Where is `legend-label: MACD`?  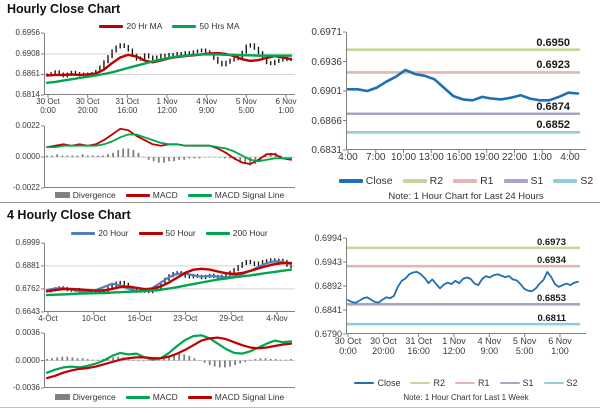
legend-label: MACD is located at coordinates (165, 397).